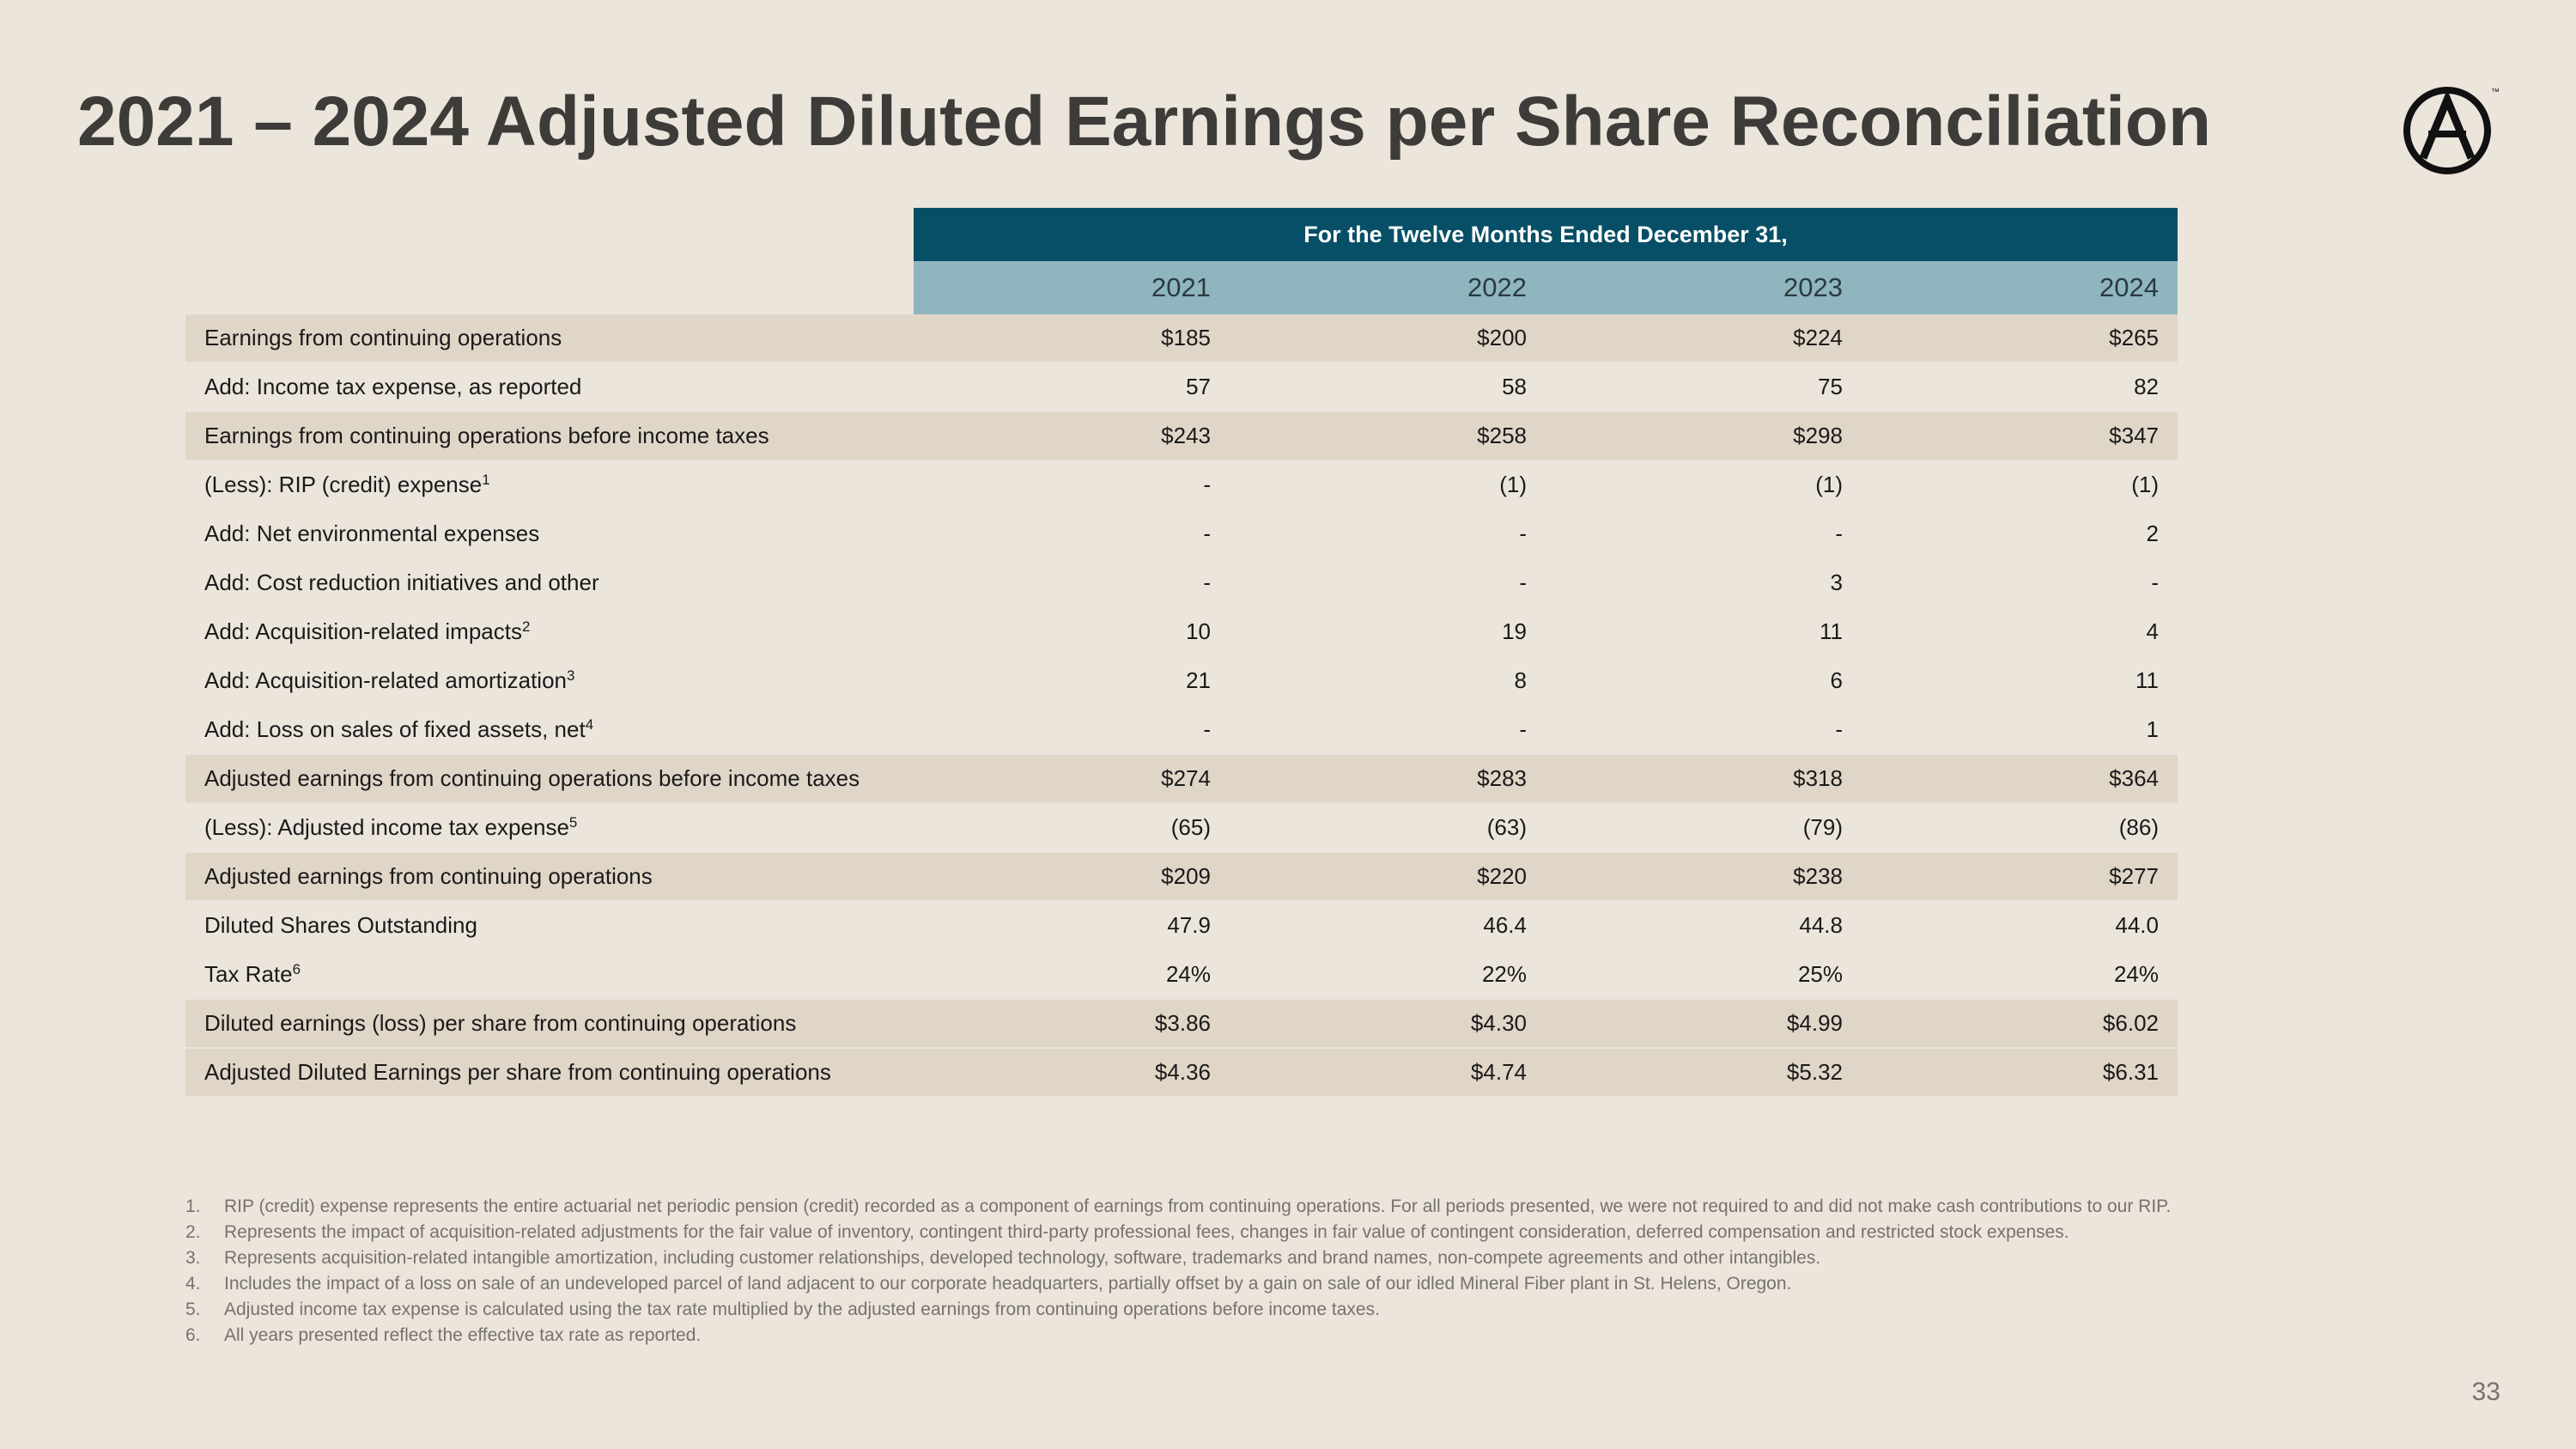  I want to click on cell-value: $4.74, so click(1499, 1072).